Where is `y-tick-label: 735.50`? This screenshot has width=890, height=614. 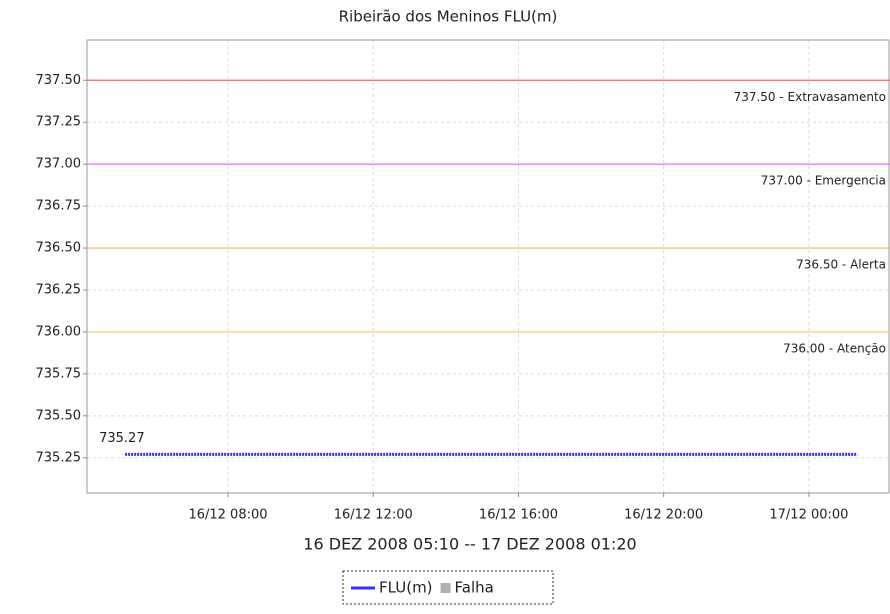 y-tick-label: 735.50 is located at coordinates (59, 415).